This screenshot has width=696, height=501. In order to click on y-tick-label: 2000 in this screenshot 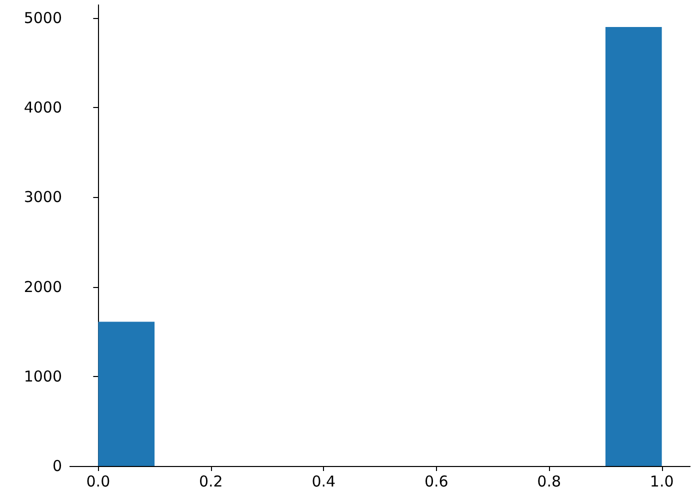, I will do `click(43, 287)`.